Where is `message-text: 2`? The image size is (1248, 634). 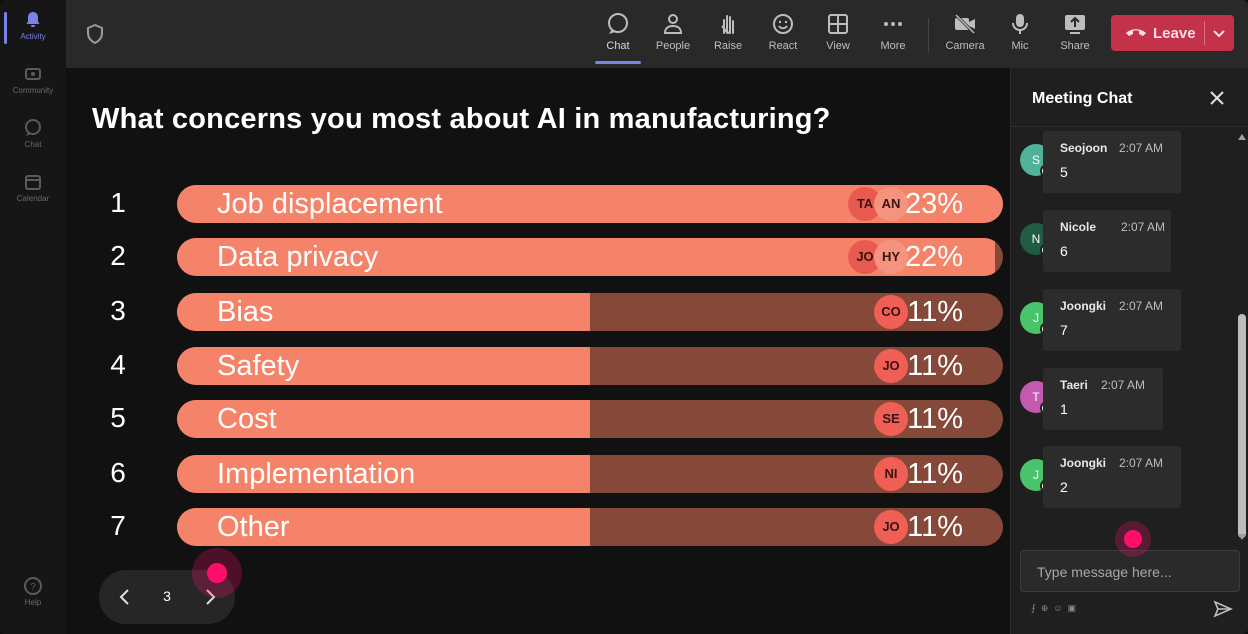
message-text: 2 is located at coordinates (1064, 487).